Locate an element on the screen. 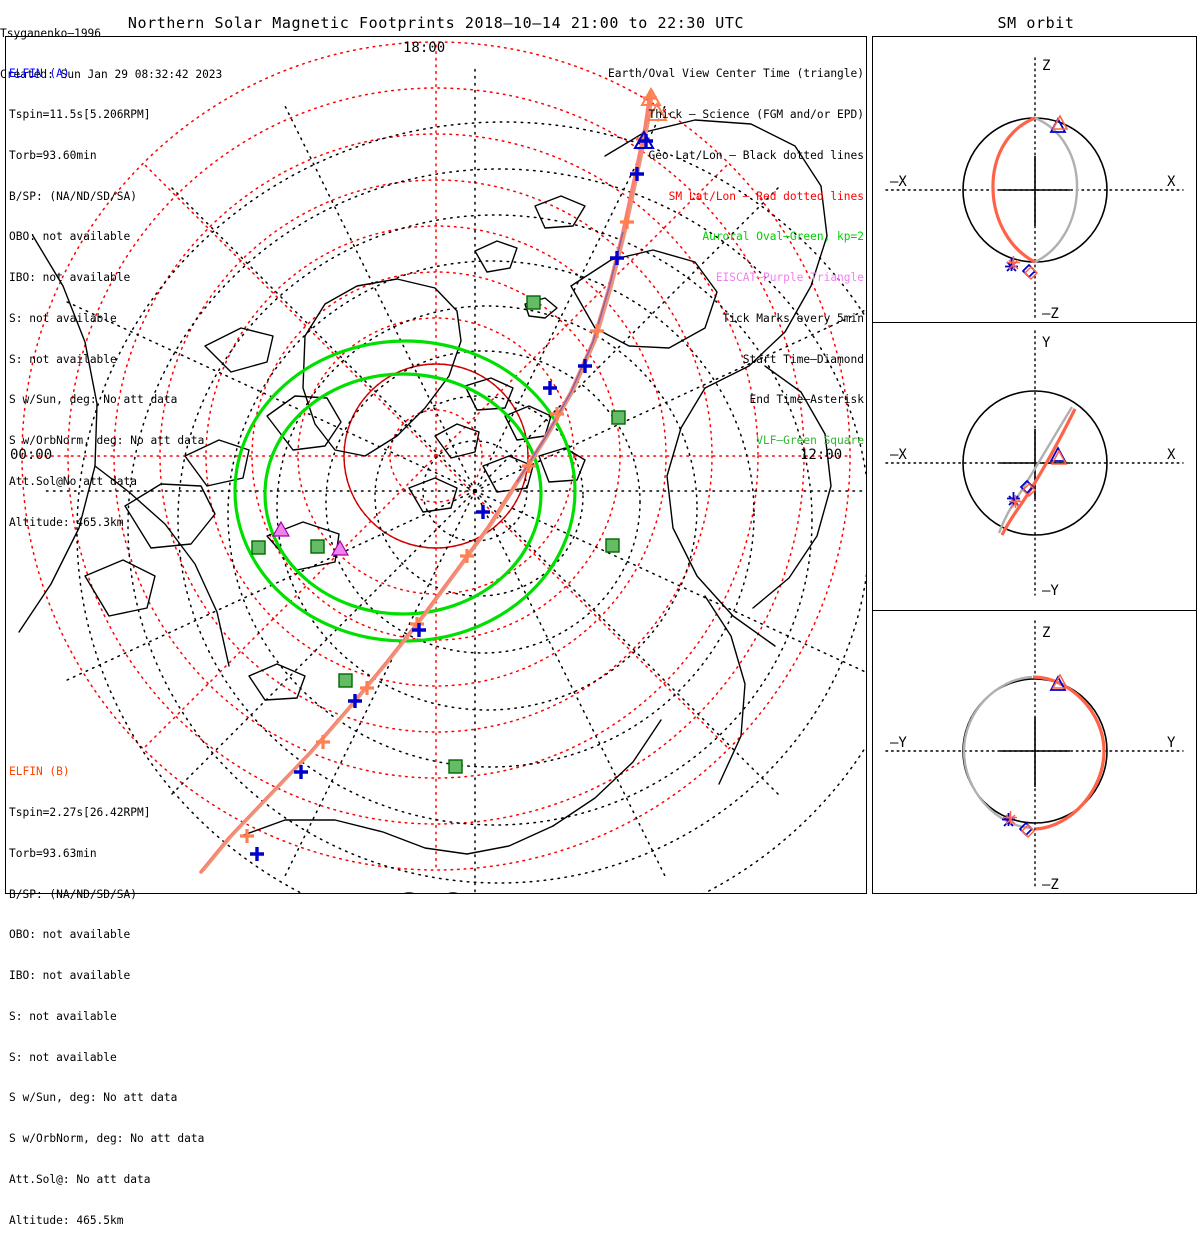 The image size is (1200, 1255). mlt-label-right: 12:00 is located at coordinates (821, 455).